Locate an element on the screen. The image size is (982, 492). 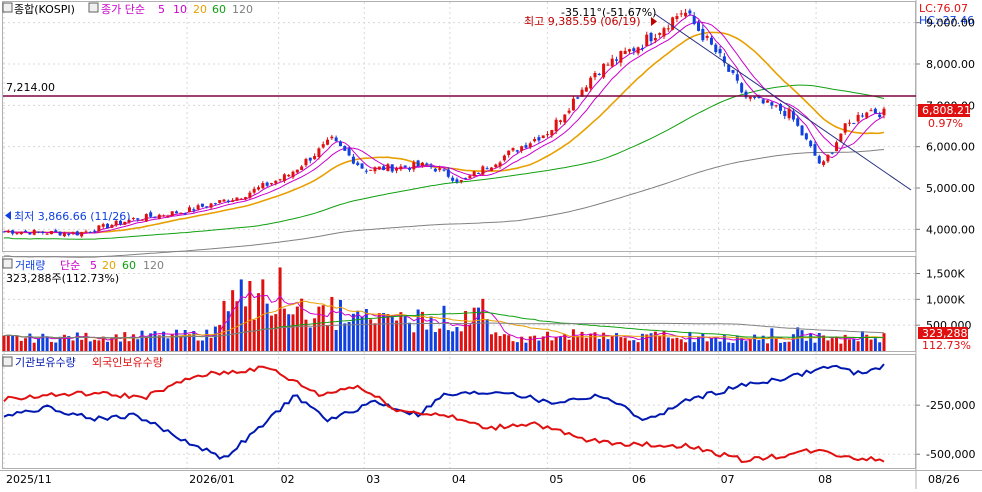
volume-ma-5-line is located at coordinates (444, 315).